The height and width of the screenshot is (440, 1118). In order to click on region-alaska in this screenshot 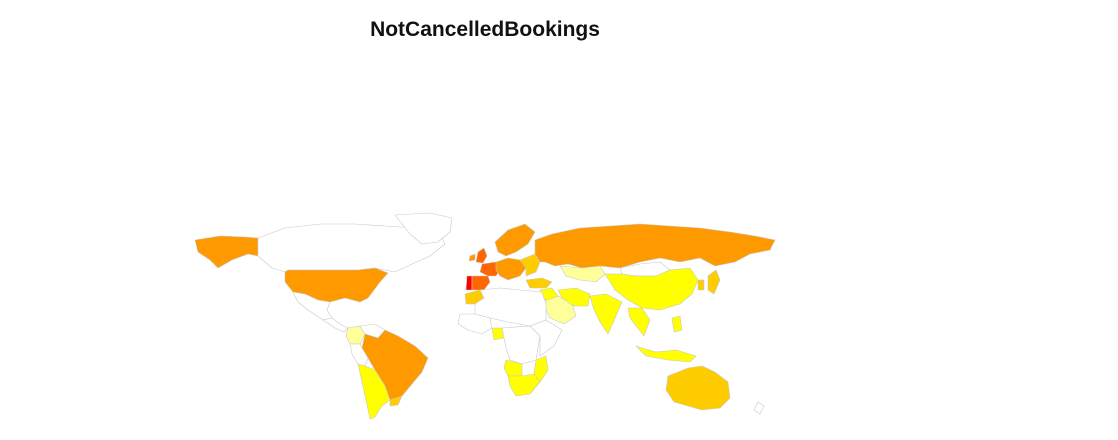, I will do `click(226, 252)`.